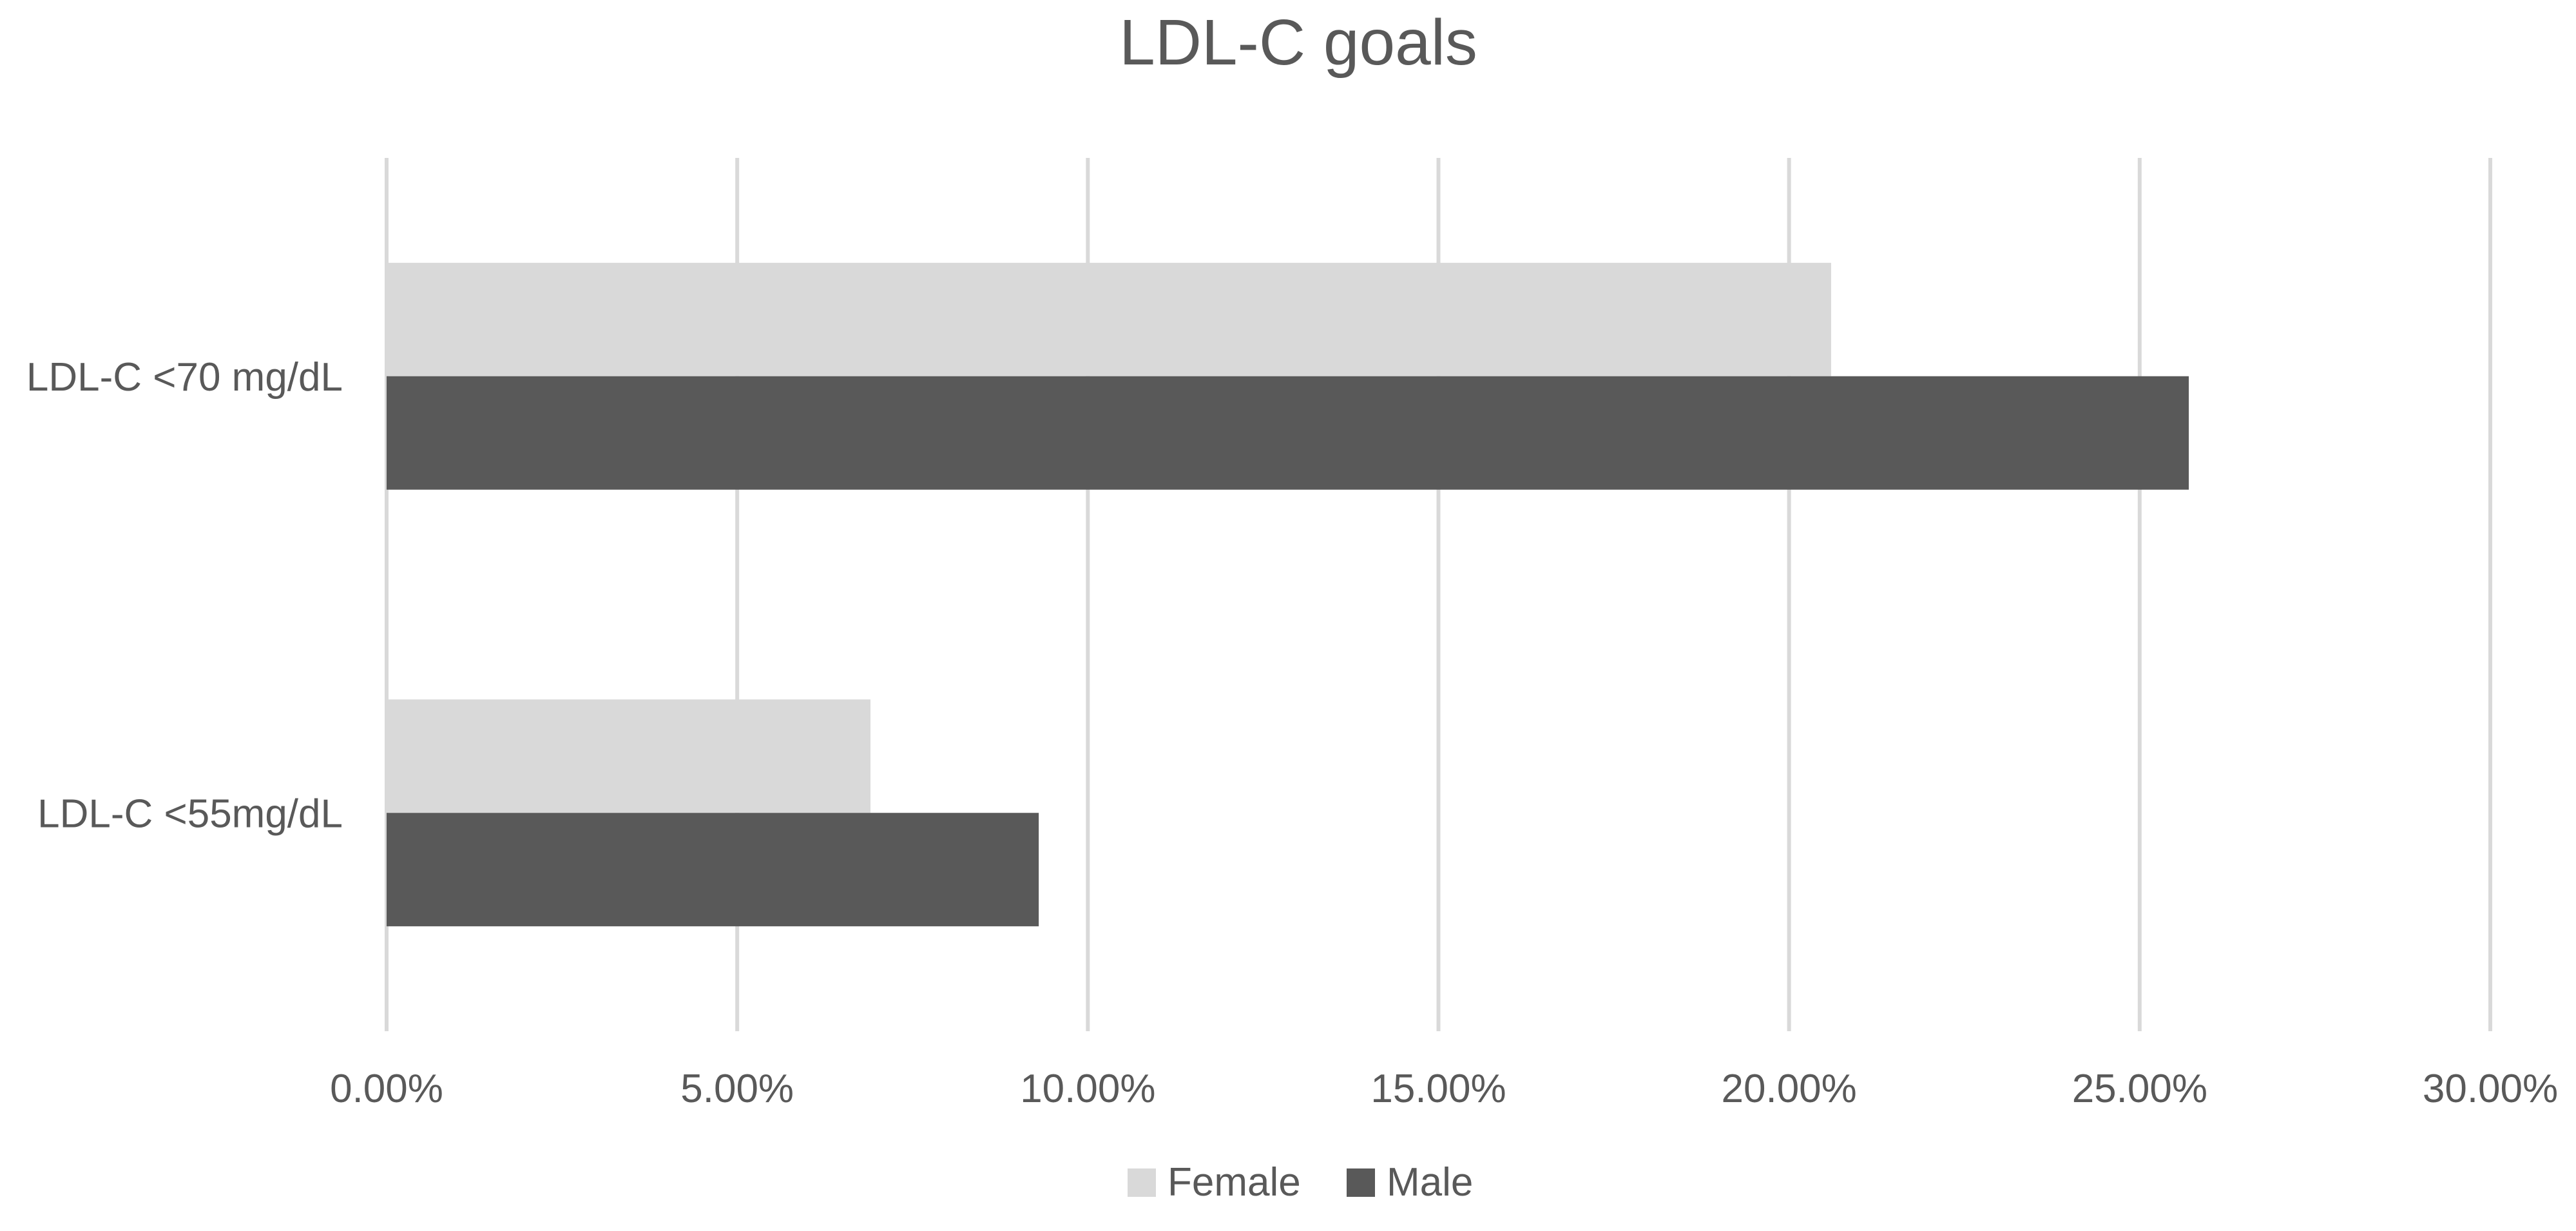 This screenshot has width=2576, height=1231. What do you see at coordinates (1361, 1182) in the screenshot?
I see `legend-swatch-male` at bounding box center [1361, 1182].